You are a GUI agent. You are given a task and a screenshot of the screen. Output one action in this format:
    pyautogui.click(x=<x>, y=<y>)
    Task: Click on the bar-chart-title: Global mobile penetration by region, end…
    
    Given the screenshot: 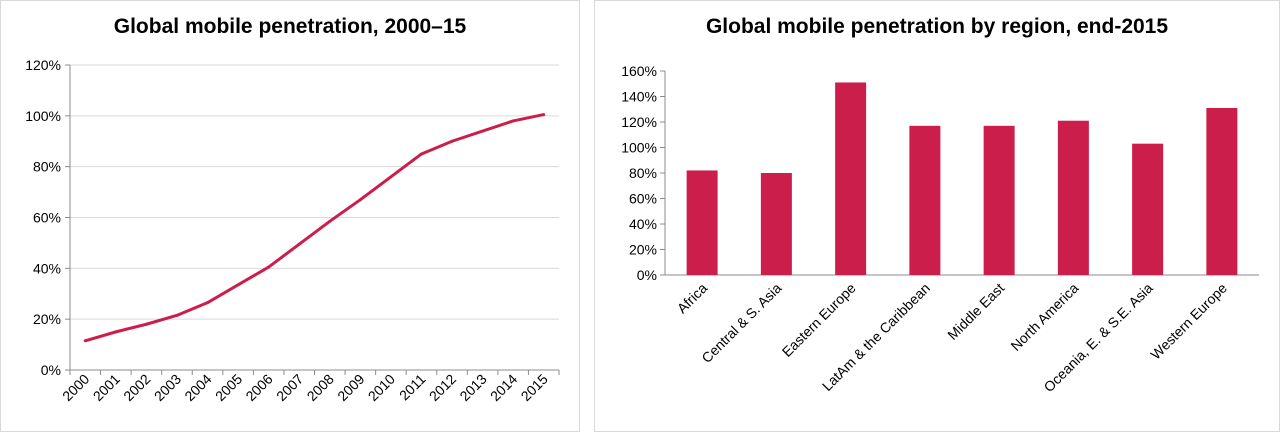 What is the action you would take?
    pyautogui.click(x=937, y=26)
    